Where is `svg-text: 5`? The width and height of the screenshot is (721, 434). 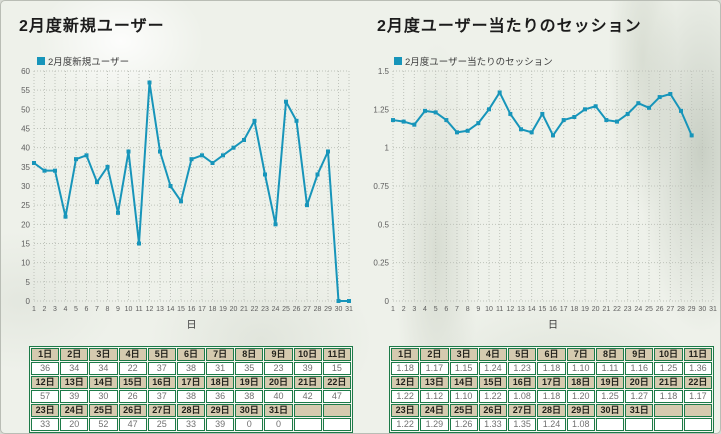 svg-text: 5 is located at coordinates (76, 309).